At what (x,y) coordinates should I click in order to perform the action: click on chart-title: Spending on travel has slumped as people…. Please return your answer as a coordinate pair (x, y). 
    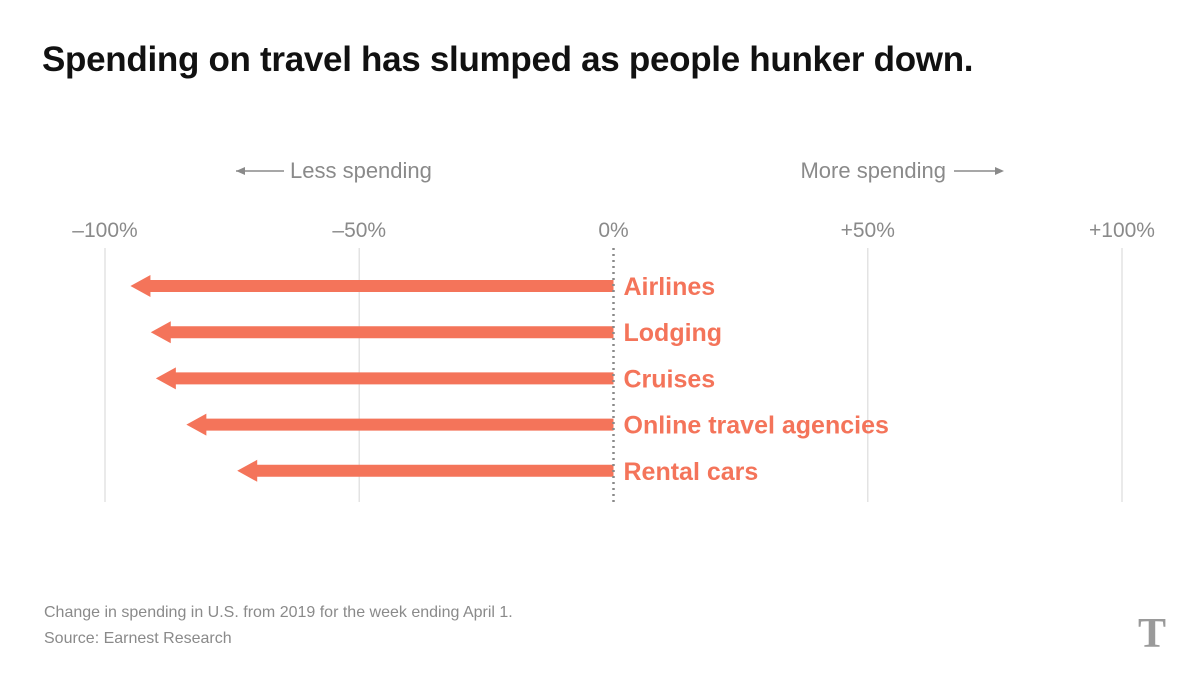
    Looking at the image, I should click on (508, 59).